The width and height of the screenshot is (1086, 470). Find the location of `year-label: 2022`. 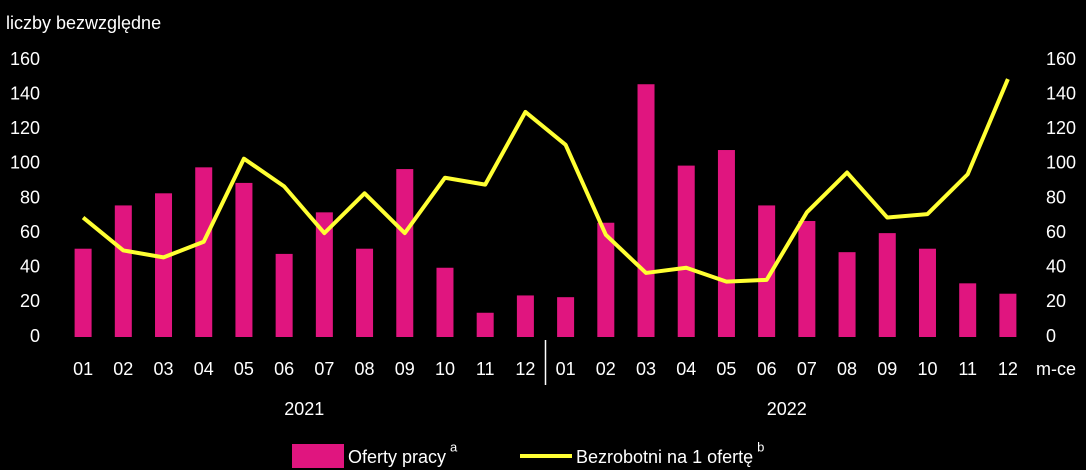

year-label: 2022 is located at coordinates (787, 409).